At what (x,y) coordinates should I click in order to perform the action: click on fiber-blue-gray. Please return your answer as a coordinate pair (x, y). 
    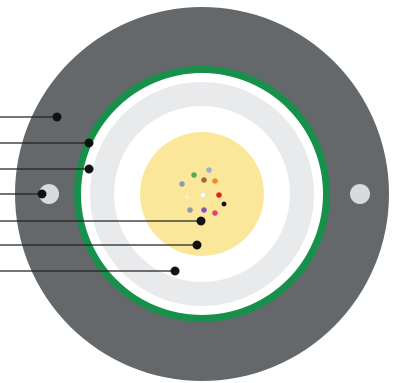
    Looking at the image, I should click on (209, 170).